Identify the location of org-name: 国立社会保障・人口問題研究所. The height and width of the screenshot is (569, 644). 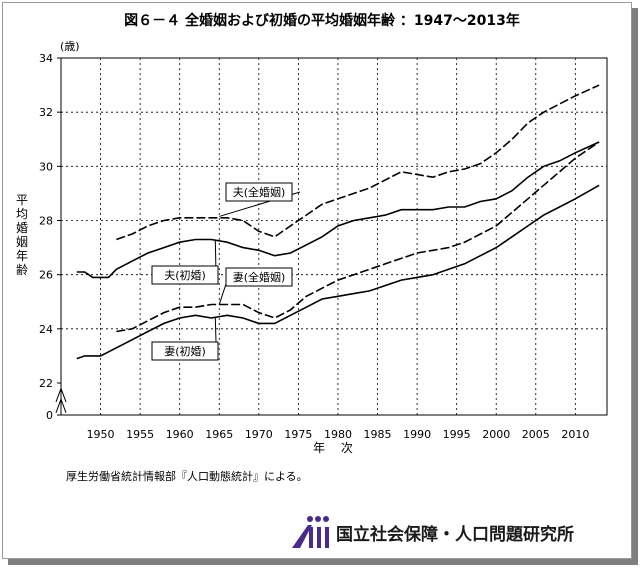
(455, 534).